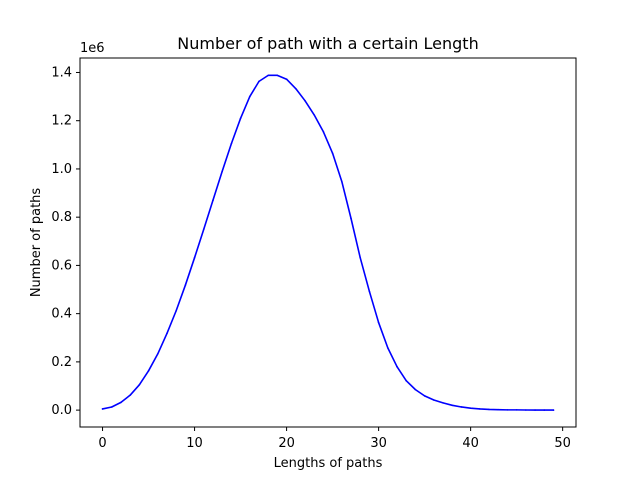  Describe the element at coordinates (61, 169) in the screenshot. I see `y-tick-label: 1.0` at that location.